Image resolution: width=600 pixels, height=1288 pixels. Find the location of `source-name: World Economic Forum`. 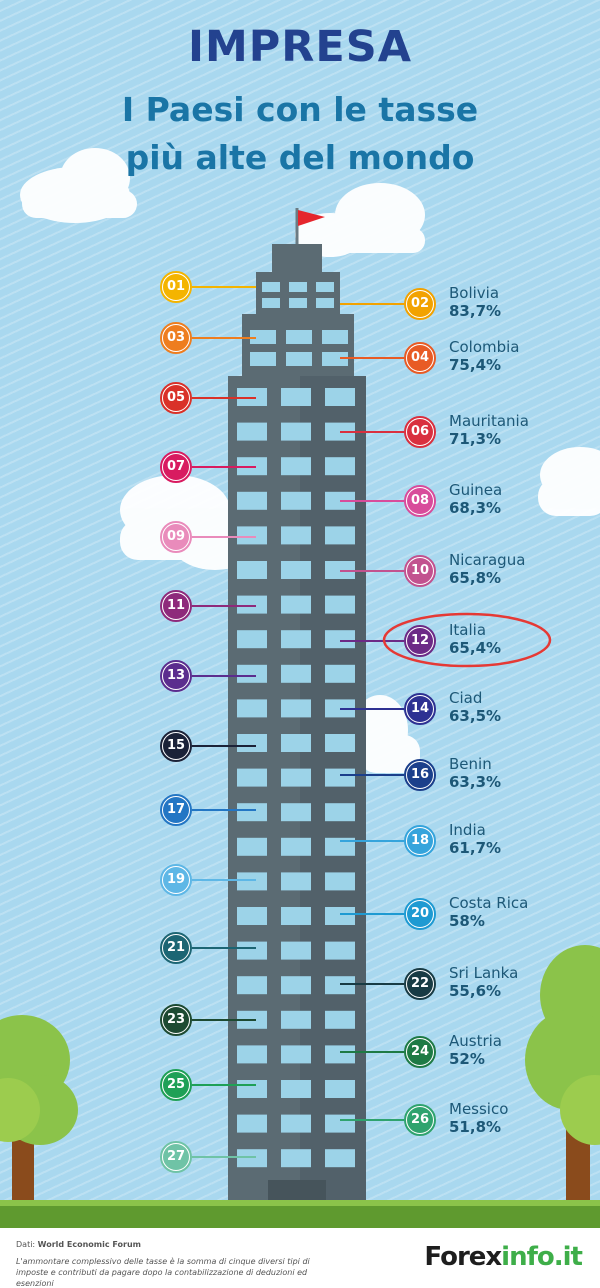

source-name: World Economic Forum is located at coordinates (89, 1244).